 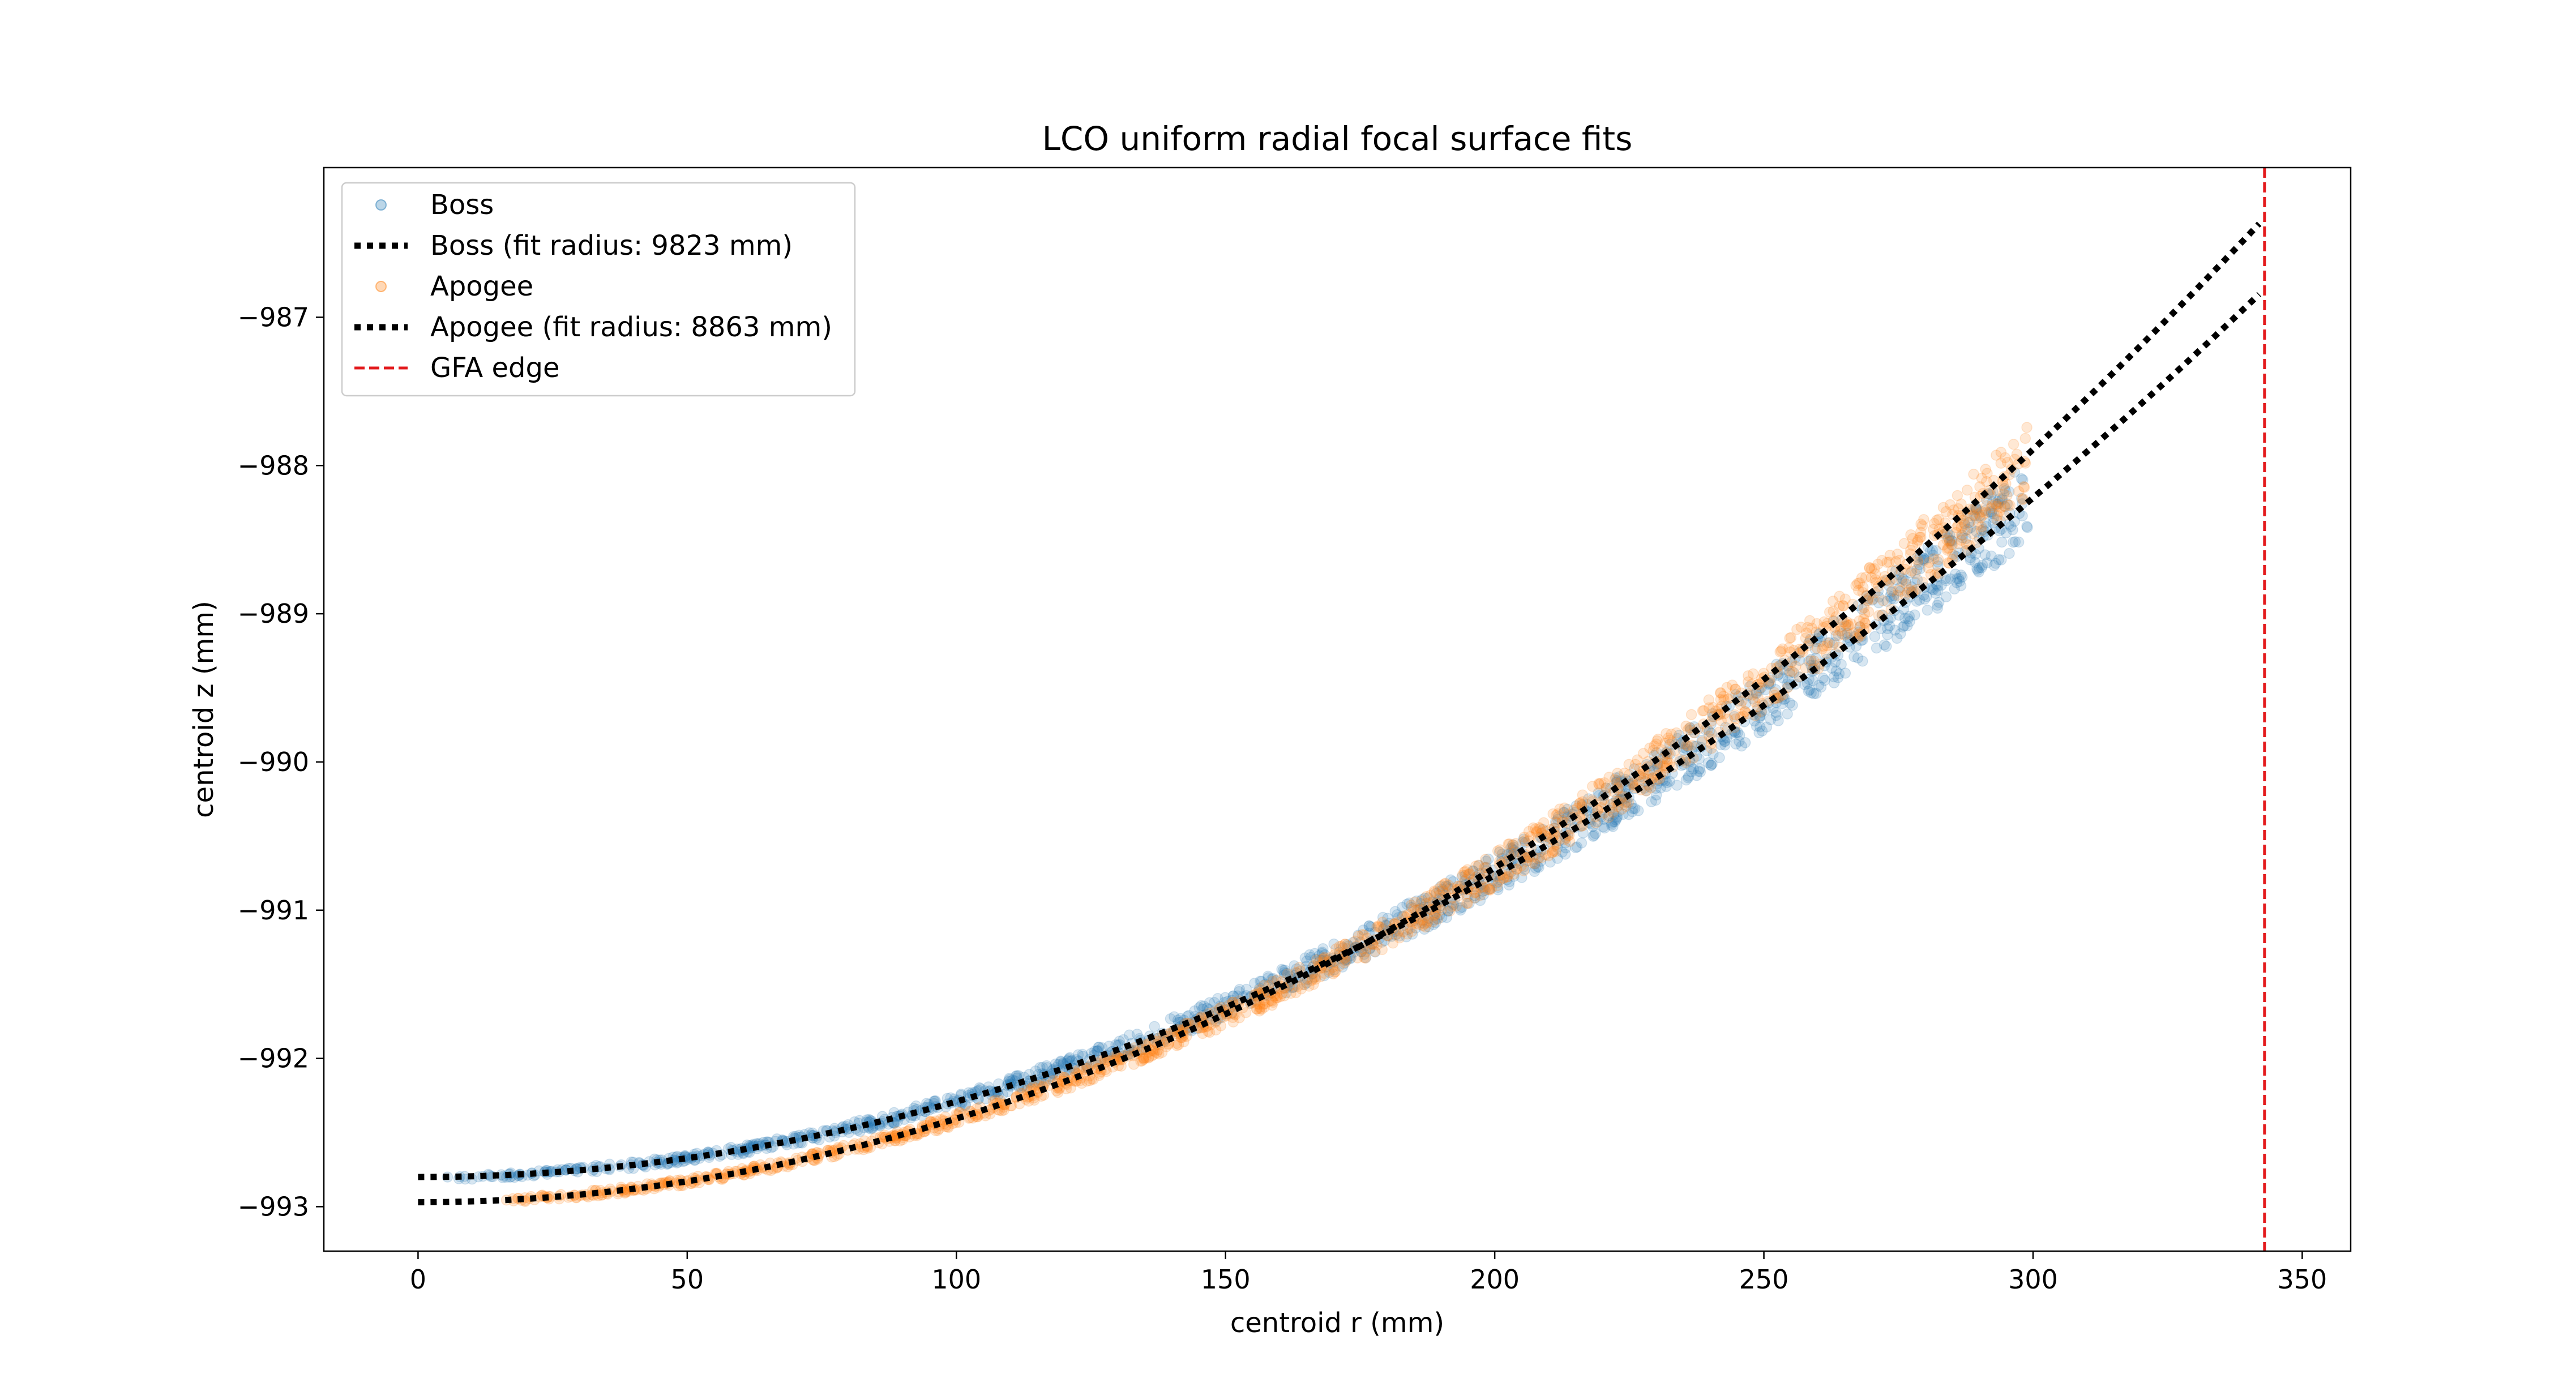 What do you see at coordinates (956, 1280) in the screenshot?
I see `x-tick-label: 100` at bounding box center [956, 1280].